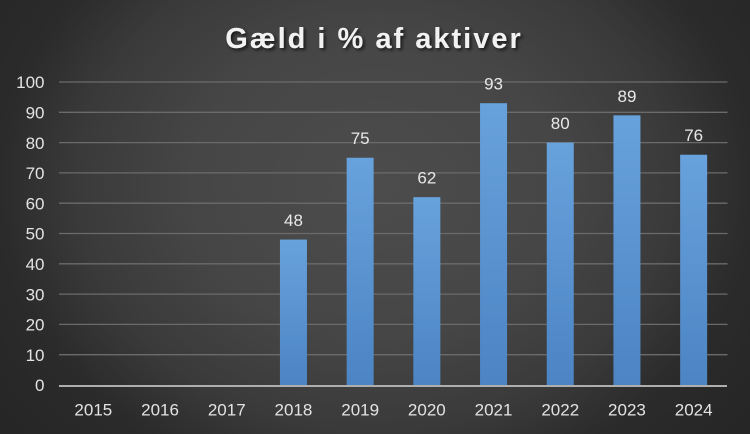 The width and height of the screenshot is (750, 434). I want to click on svg-text: 2020, so click(427, 409).